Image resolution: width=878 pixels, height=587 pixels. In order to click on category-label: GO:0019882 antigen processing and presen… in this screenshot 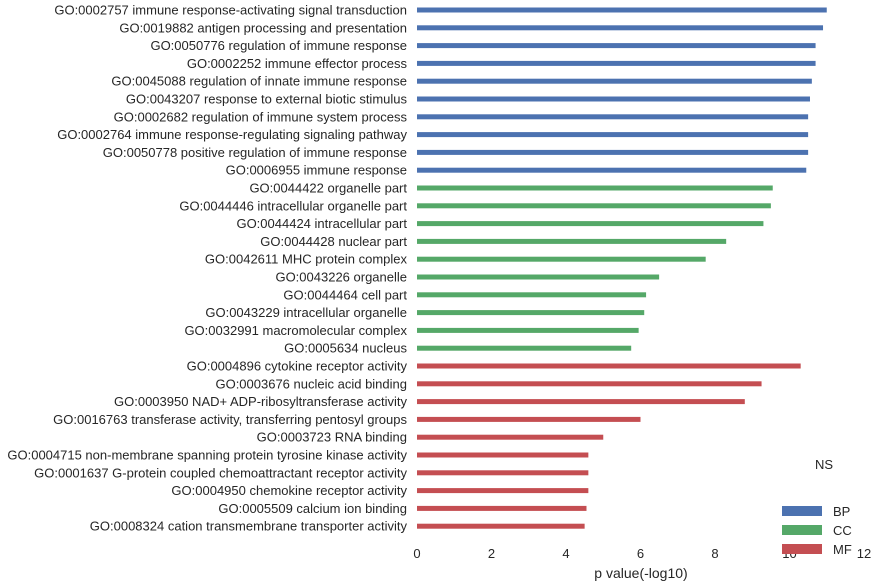, I will do `click(263, 27)`.